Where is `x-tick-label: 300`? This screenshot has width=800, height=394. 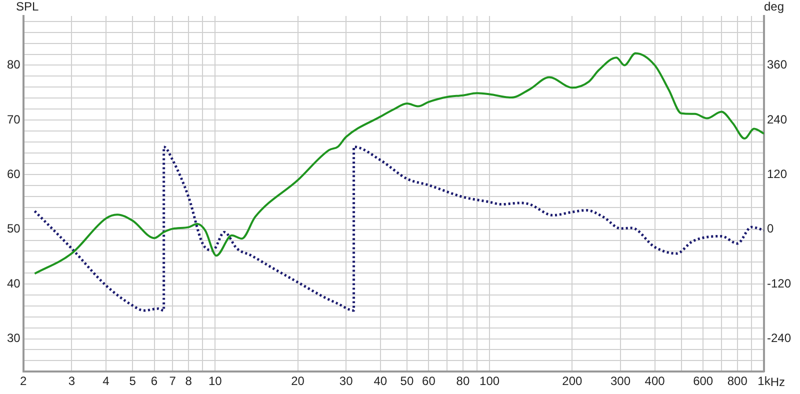
x-tick-label: 300 is located at coordinates (620, 381).